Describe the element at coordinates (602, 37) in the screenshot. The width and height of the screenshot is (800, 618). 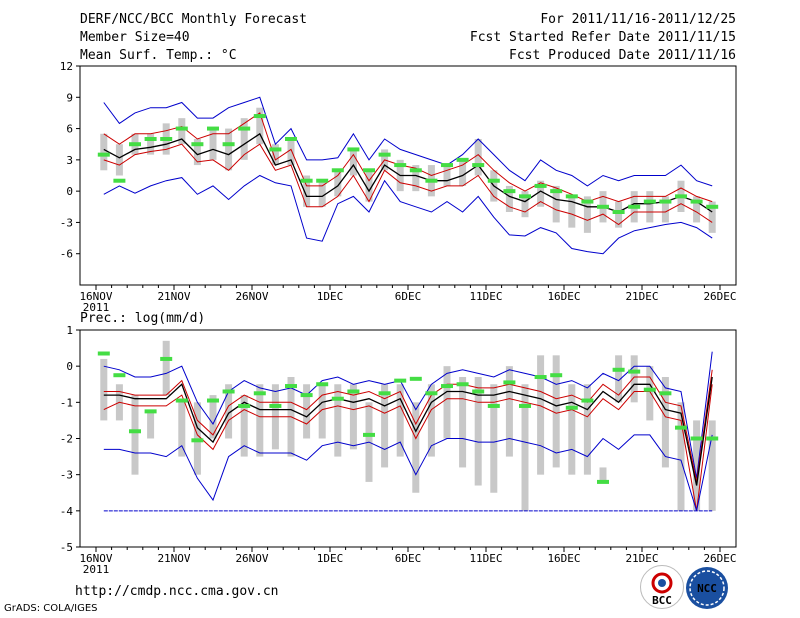
I see `start-date: Fcst Started Refer Date 2011/11/15` at that location.